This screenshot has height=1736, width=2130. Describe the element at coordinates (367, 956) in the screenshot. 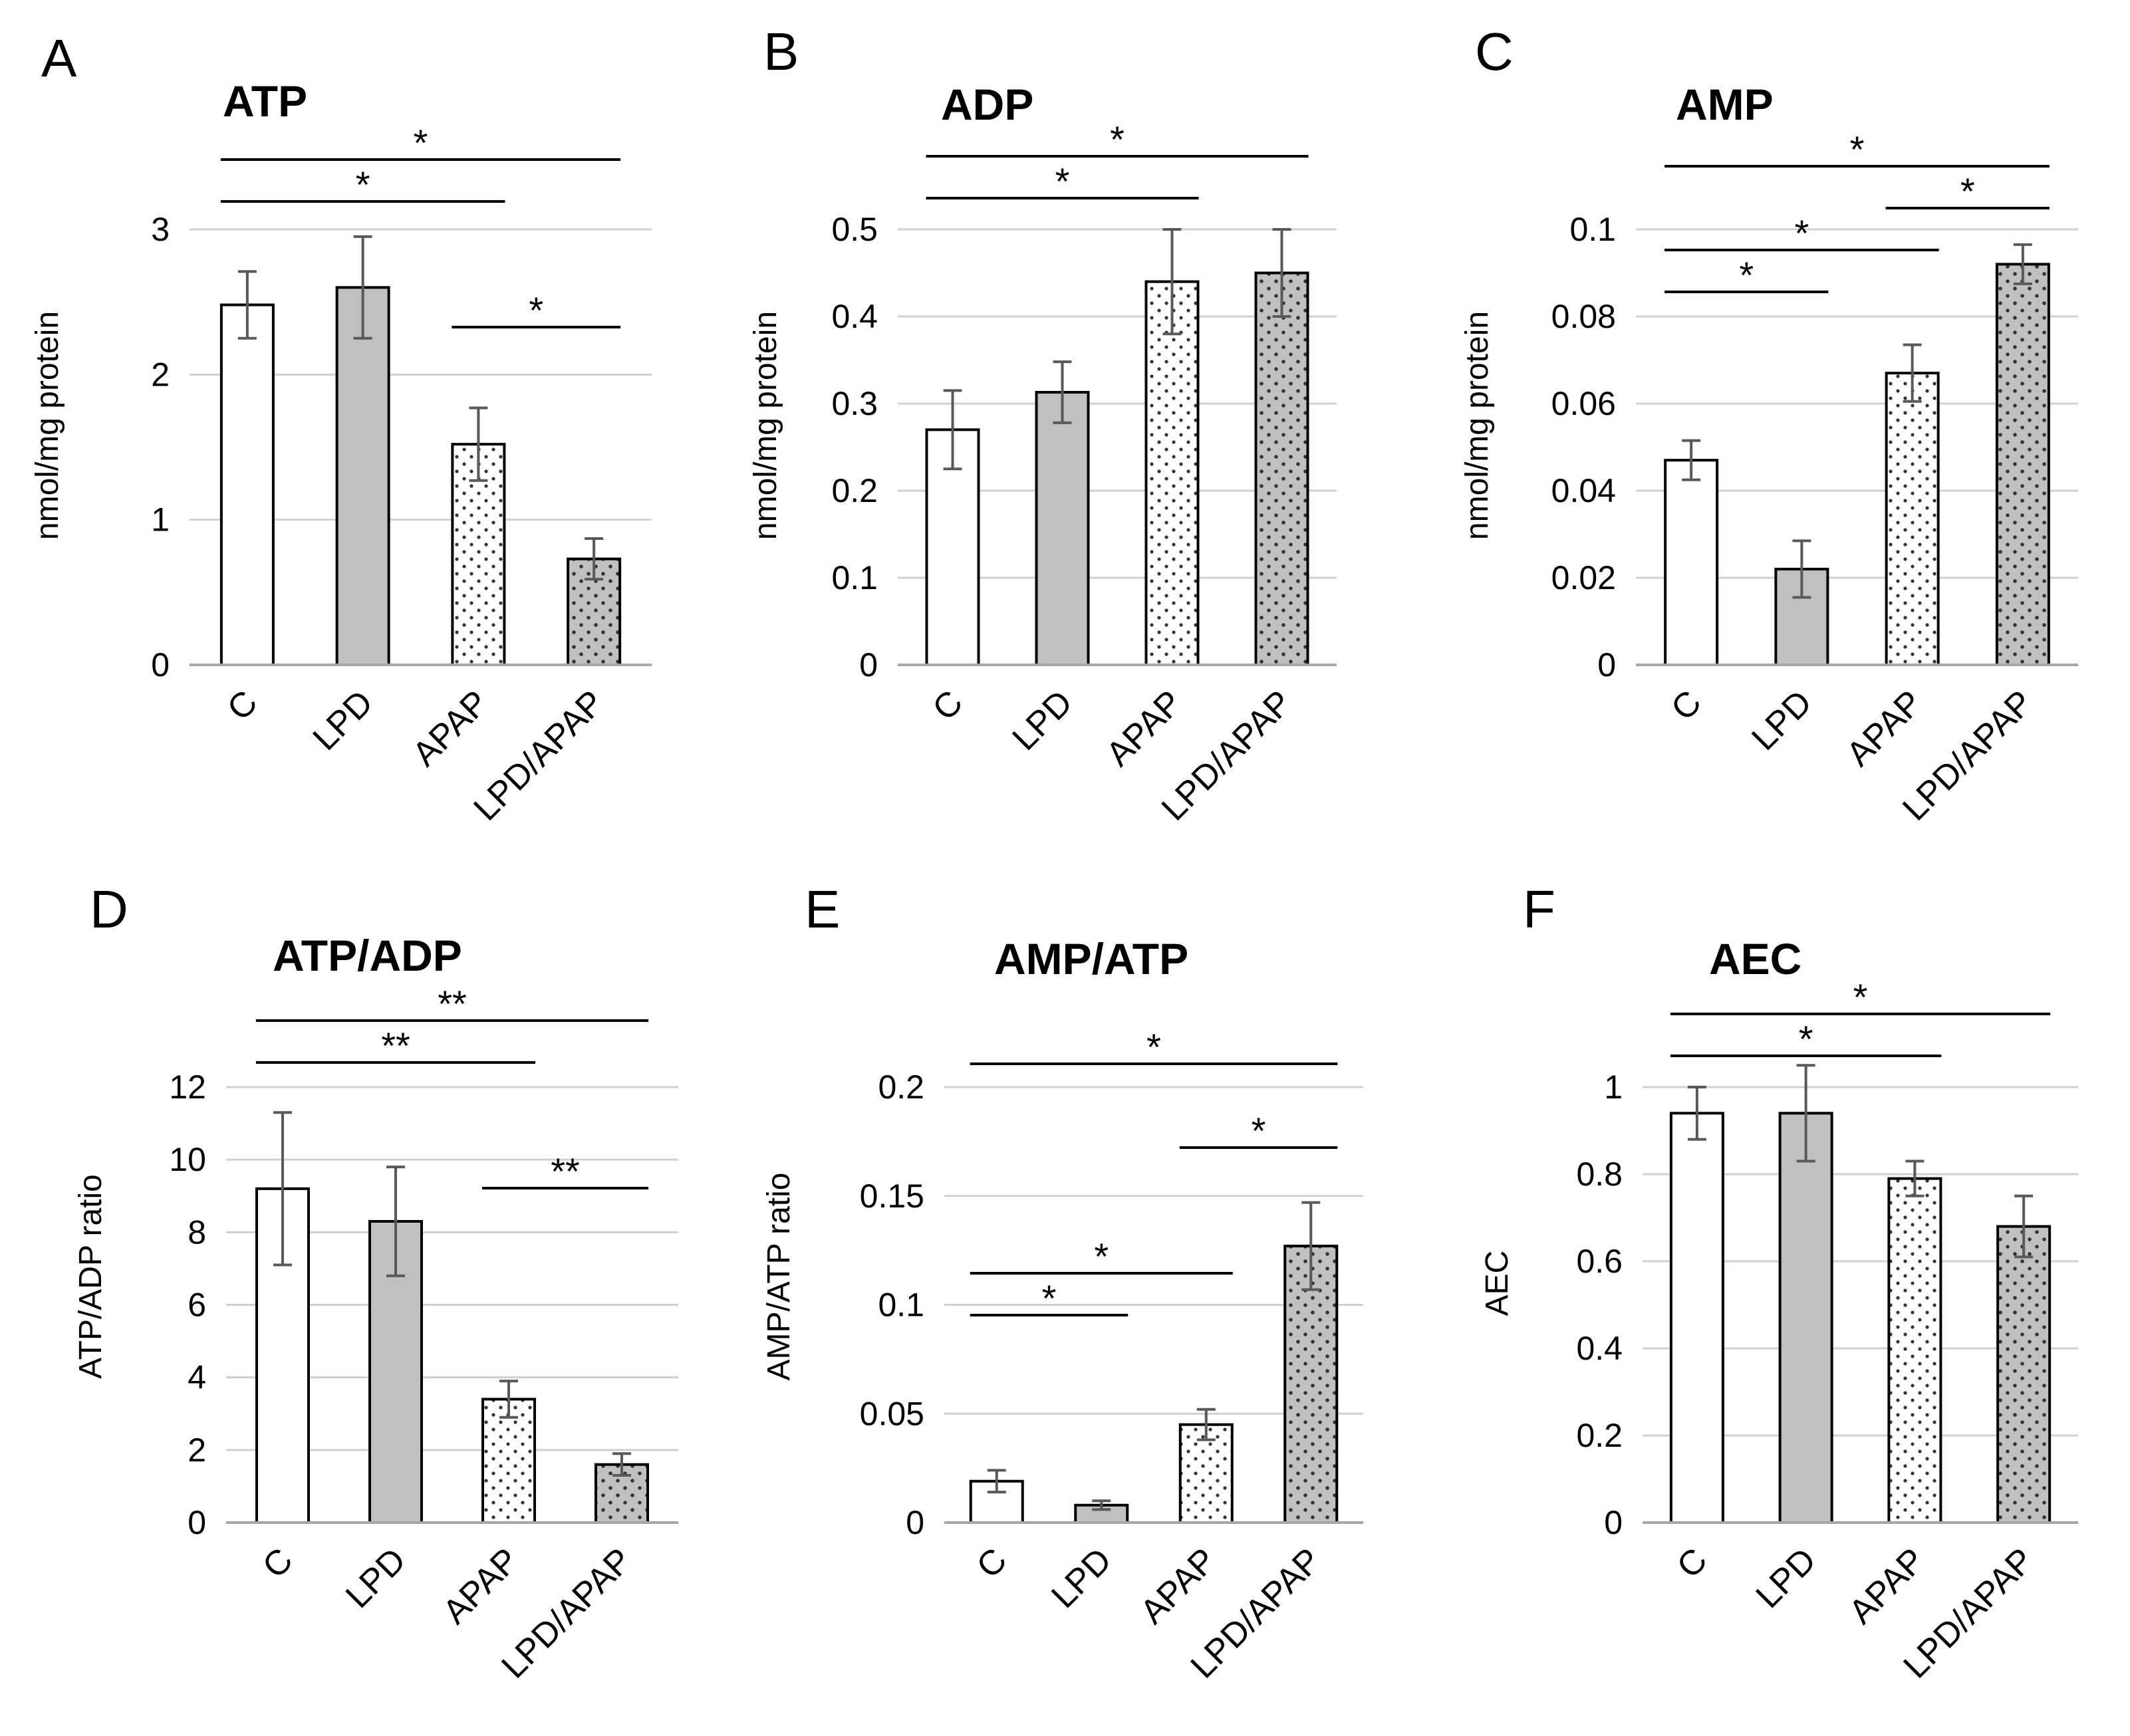

I see `chart-title: ATP/ADP` at that location.